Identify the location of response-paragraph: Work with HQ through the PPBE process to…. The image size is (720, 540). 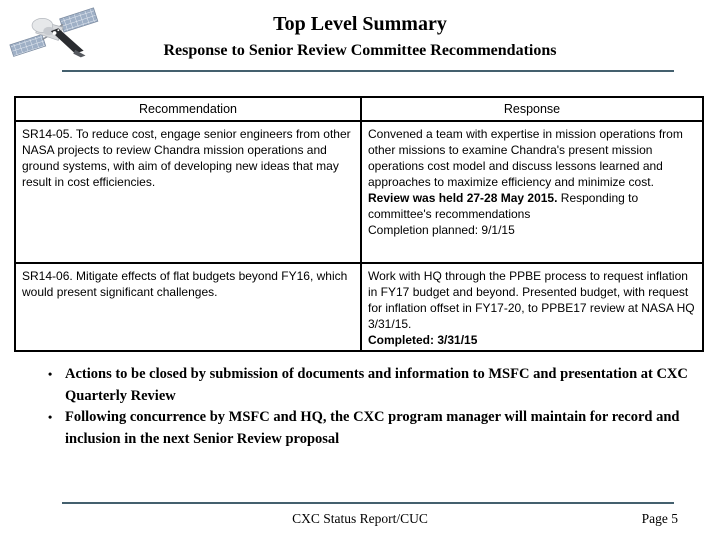
(531, 300).